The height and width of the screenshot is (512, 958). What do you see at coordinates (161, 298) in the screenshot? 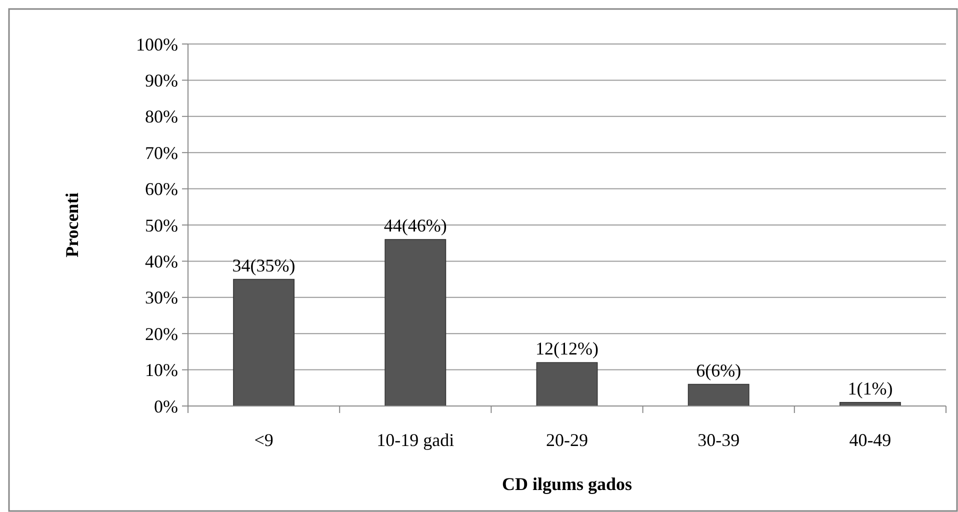
I see `y-tick-label: 30%` at bounding box center [161, 298].